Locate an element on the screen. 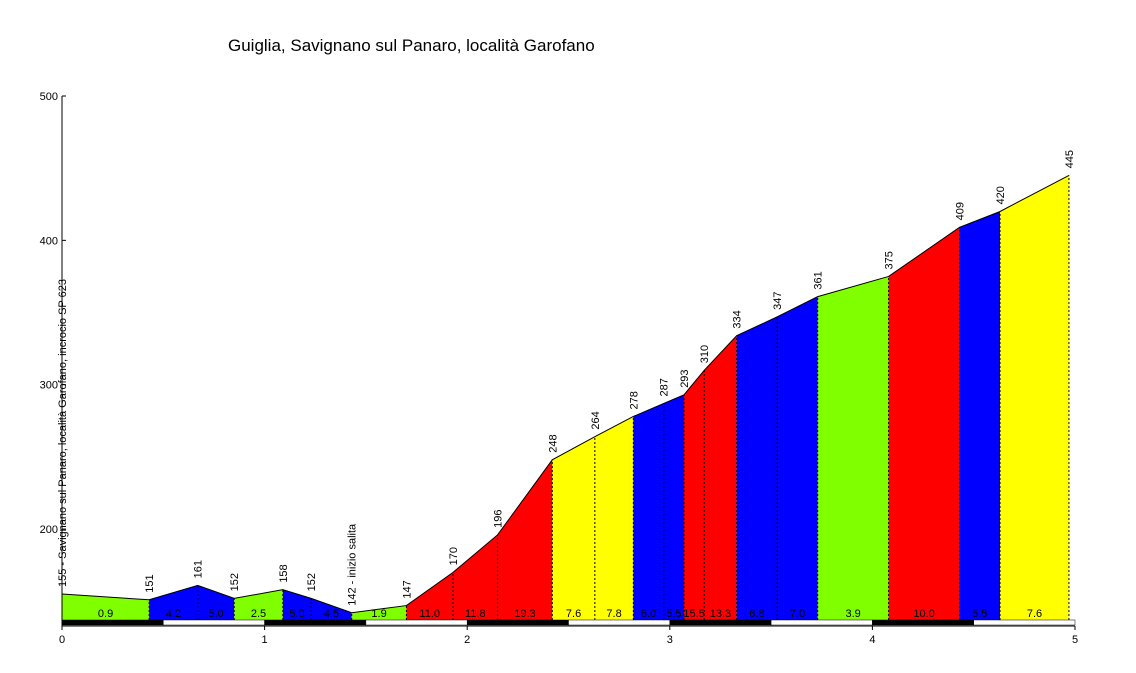 This screenshot has height=673, width=1136. point-elevation-label: 151 is located at coordinates (150, 583).